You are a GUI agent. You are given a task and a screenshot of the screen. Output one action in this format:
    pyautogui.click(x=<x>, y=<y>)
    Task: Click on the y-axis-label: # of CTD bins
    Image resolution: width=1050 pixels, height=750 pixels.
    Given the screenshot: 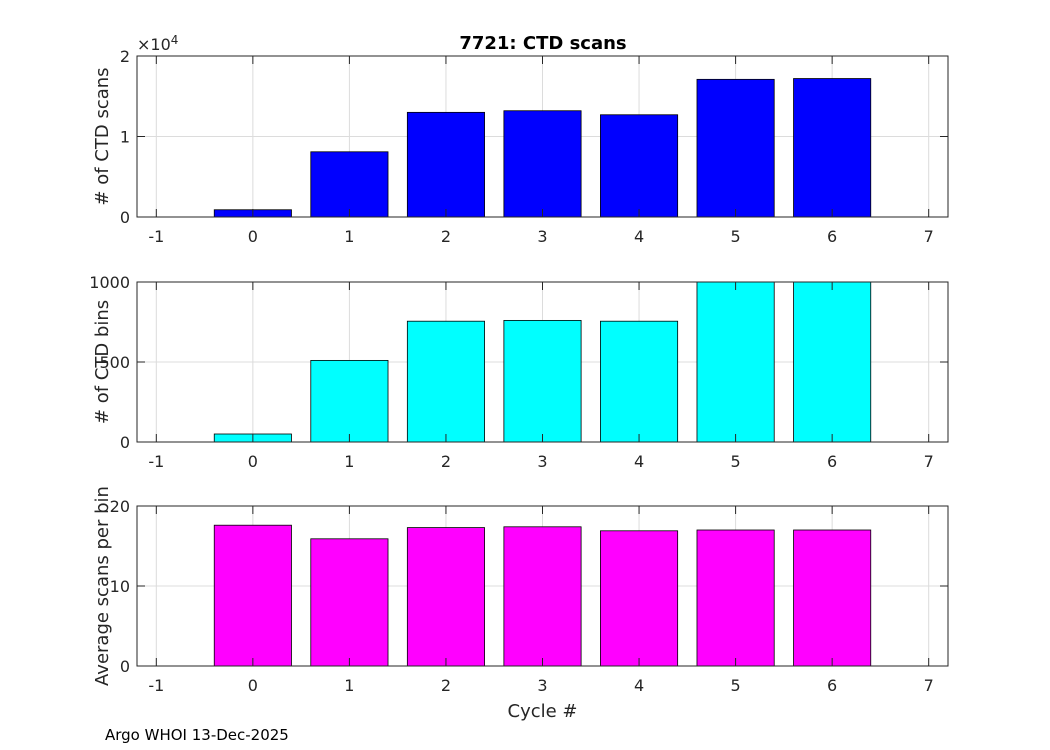 What is the action you would take?
    pyautogui.click(x=102, y=362)
    